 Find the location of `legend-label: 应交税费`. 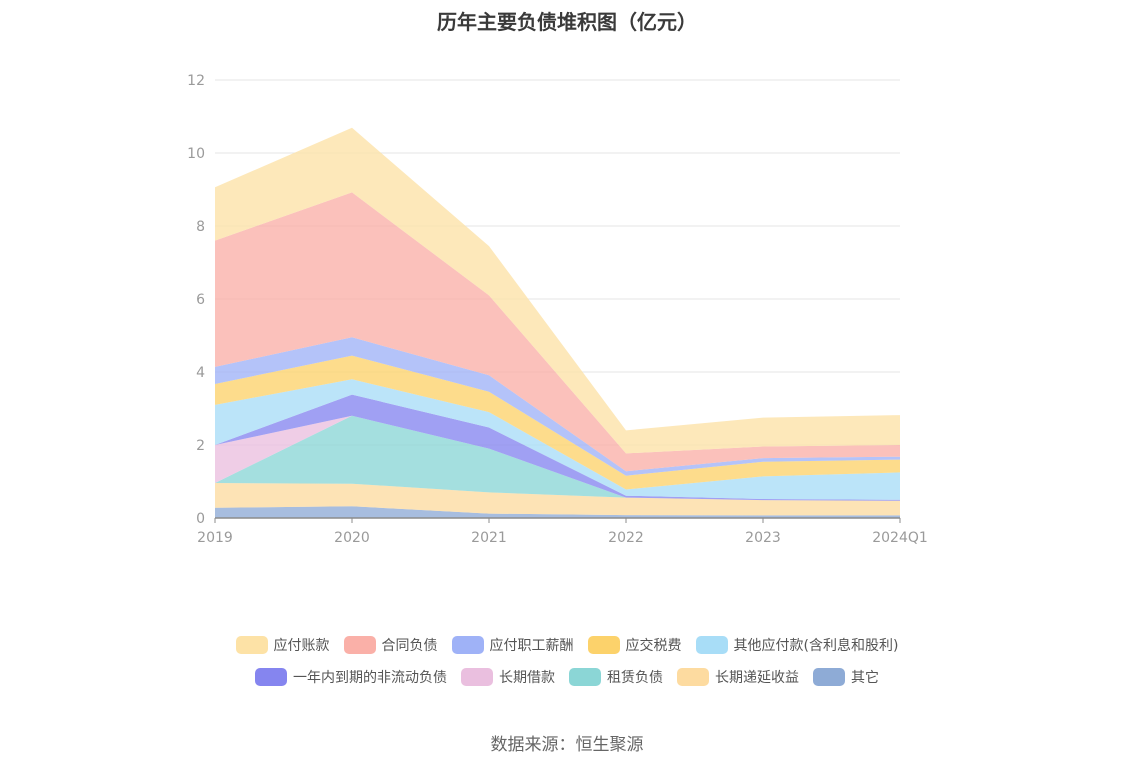

legend-label: 应交税费 is located at coordinates (653, 646).